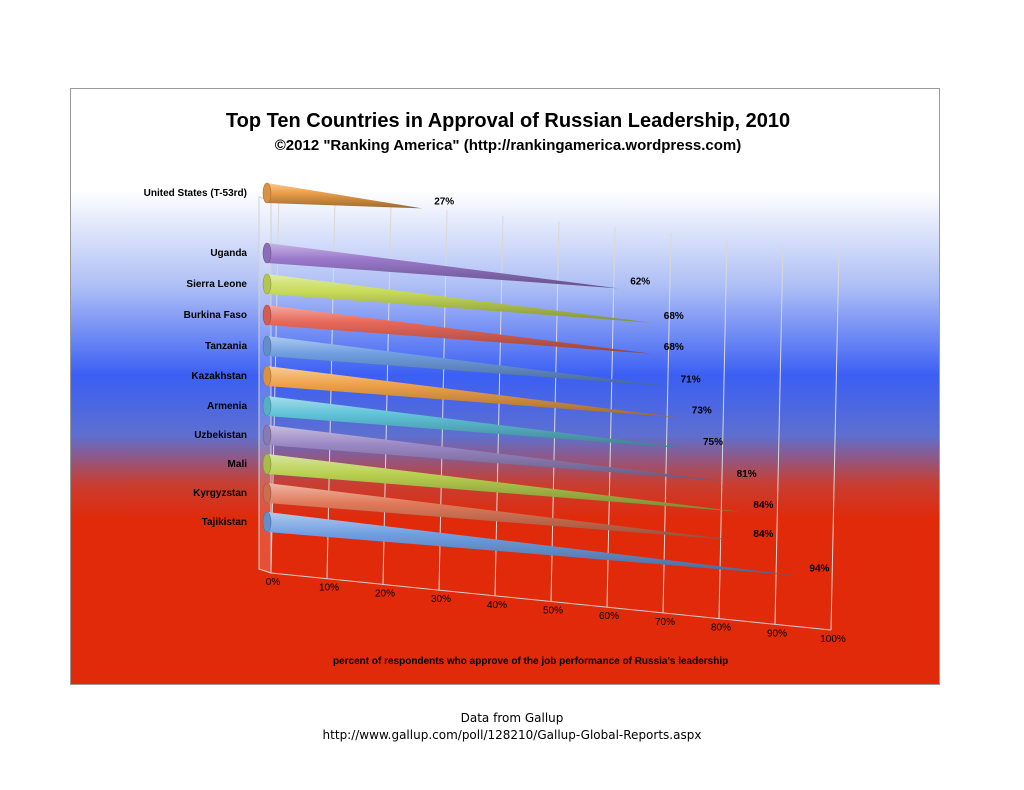 This screenshot has height=790, width=1024. Describe the element at coordinates (691, 379) in the screenshot. I see `value-label: 71%` at that location.